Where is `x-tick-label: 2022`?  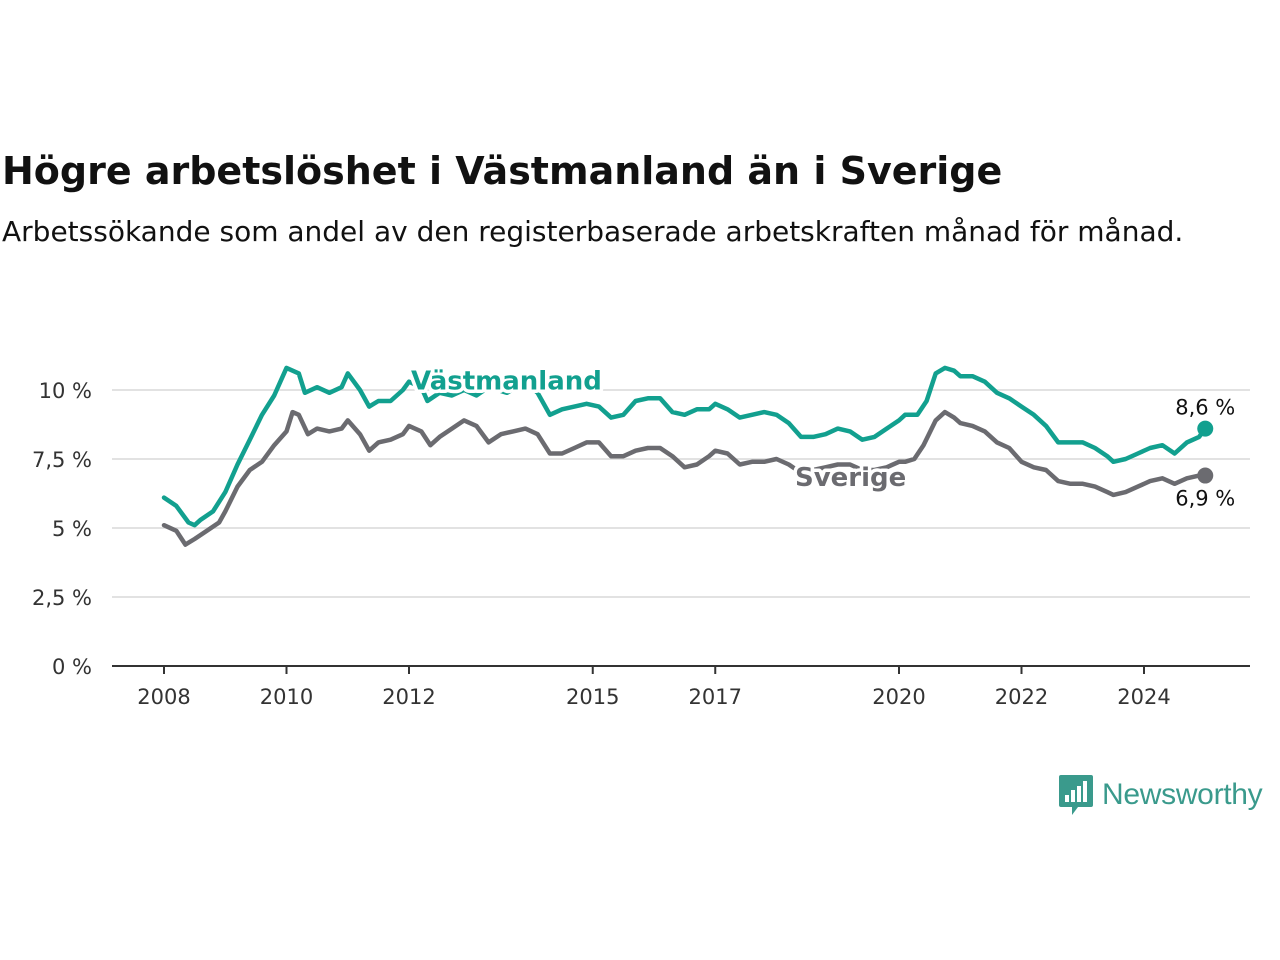
x-tick-label: 2022 is located at coordinates (1021, 697).